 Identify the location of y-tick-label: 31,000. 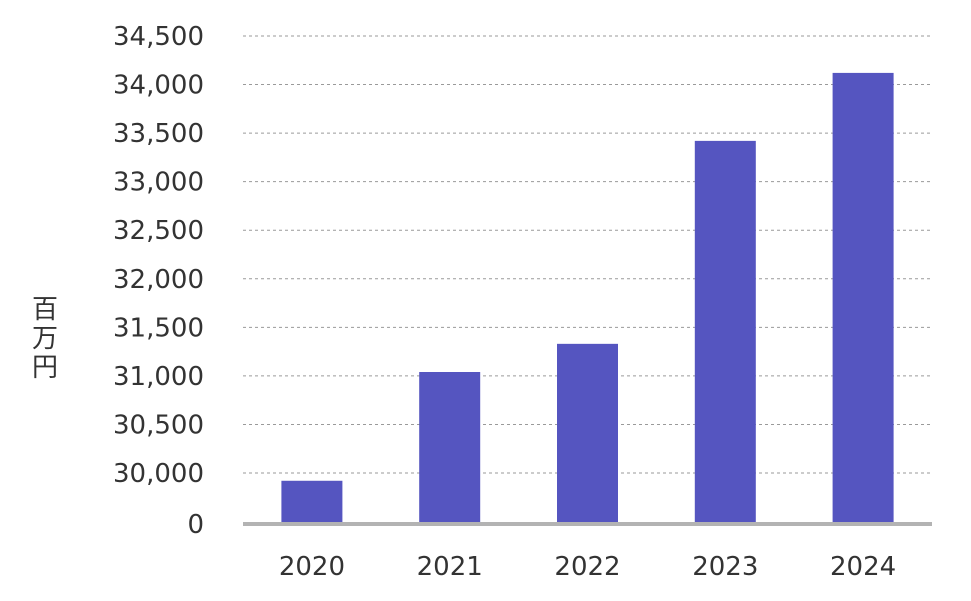
(158, 377).